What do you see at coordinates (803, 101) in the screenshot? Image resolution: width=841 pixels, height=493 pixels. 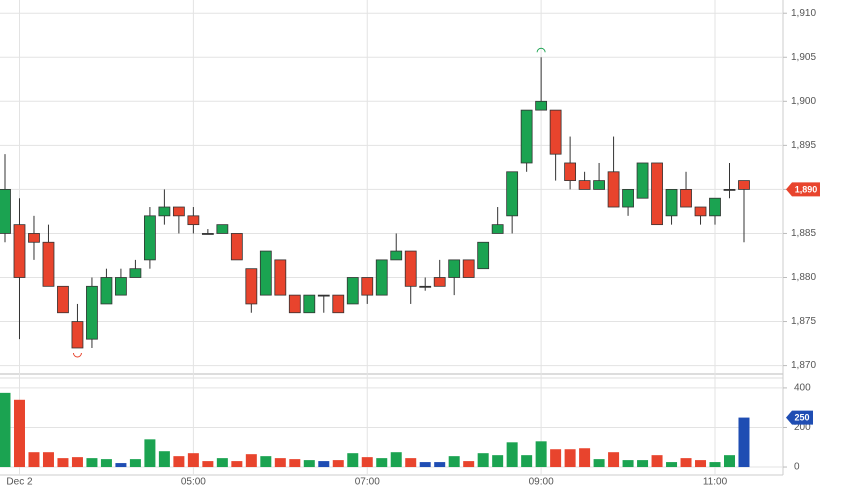 I see `y-tick-label: 1,900` at bounding box center [803, 101].